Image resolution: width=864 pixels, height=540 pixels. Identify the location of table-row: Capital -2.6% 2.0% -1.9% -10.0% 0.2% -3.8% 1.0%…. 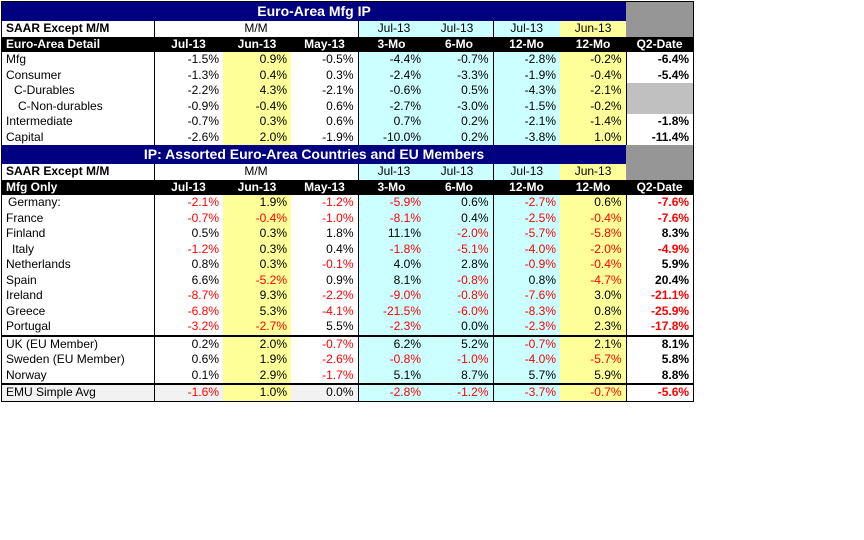
(348, 137).